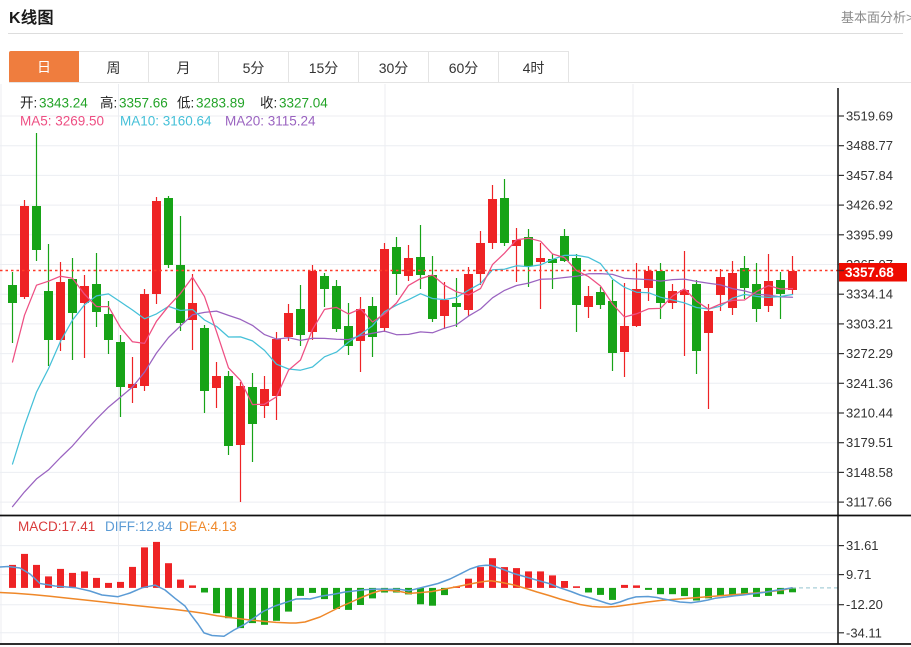  I want to click on svg-text: 3241.36, so click(869, 383).